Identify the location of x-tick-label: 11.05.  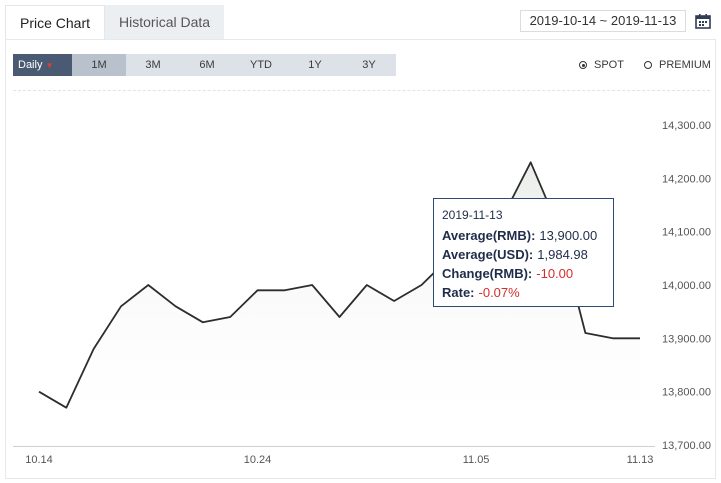
(476, 460).